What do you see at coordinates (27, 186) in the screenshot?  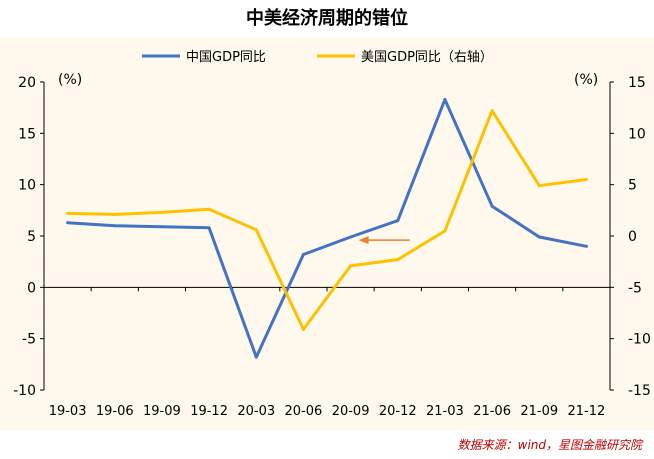 I see `left-tick-label: 10` at bounding box center [27, 186].